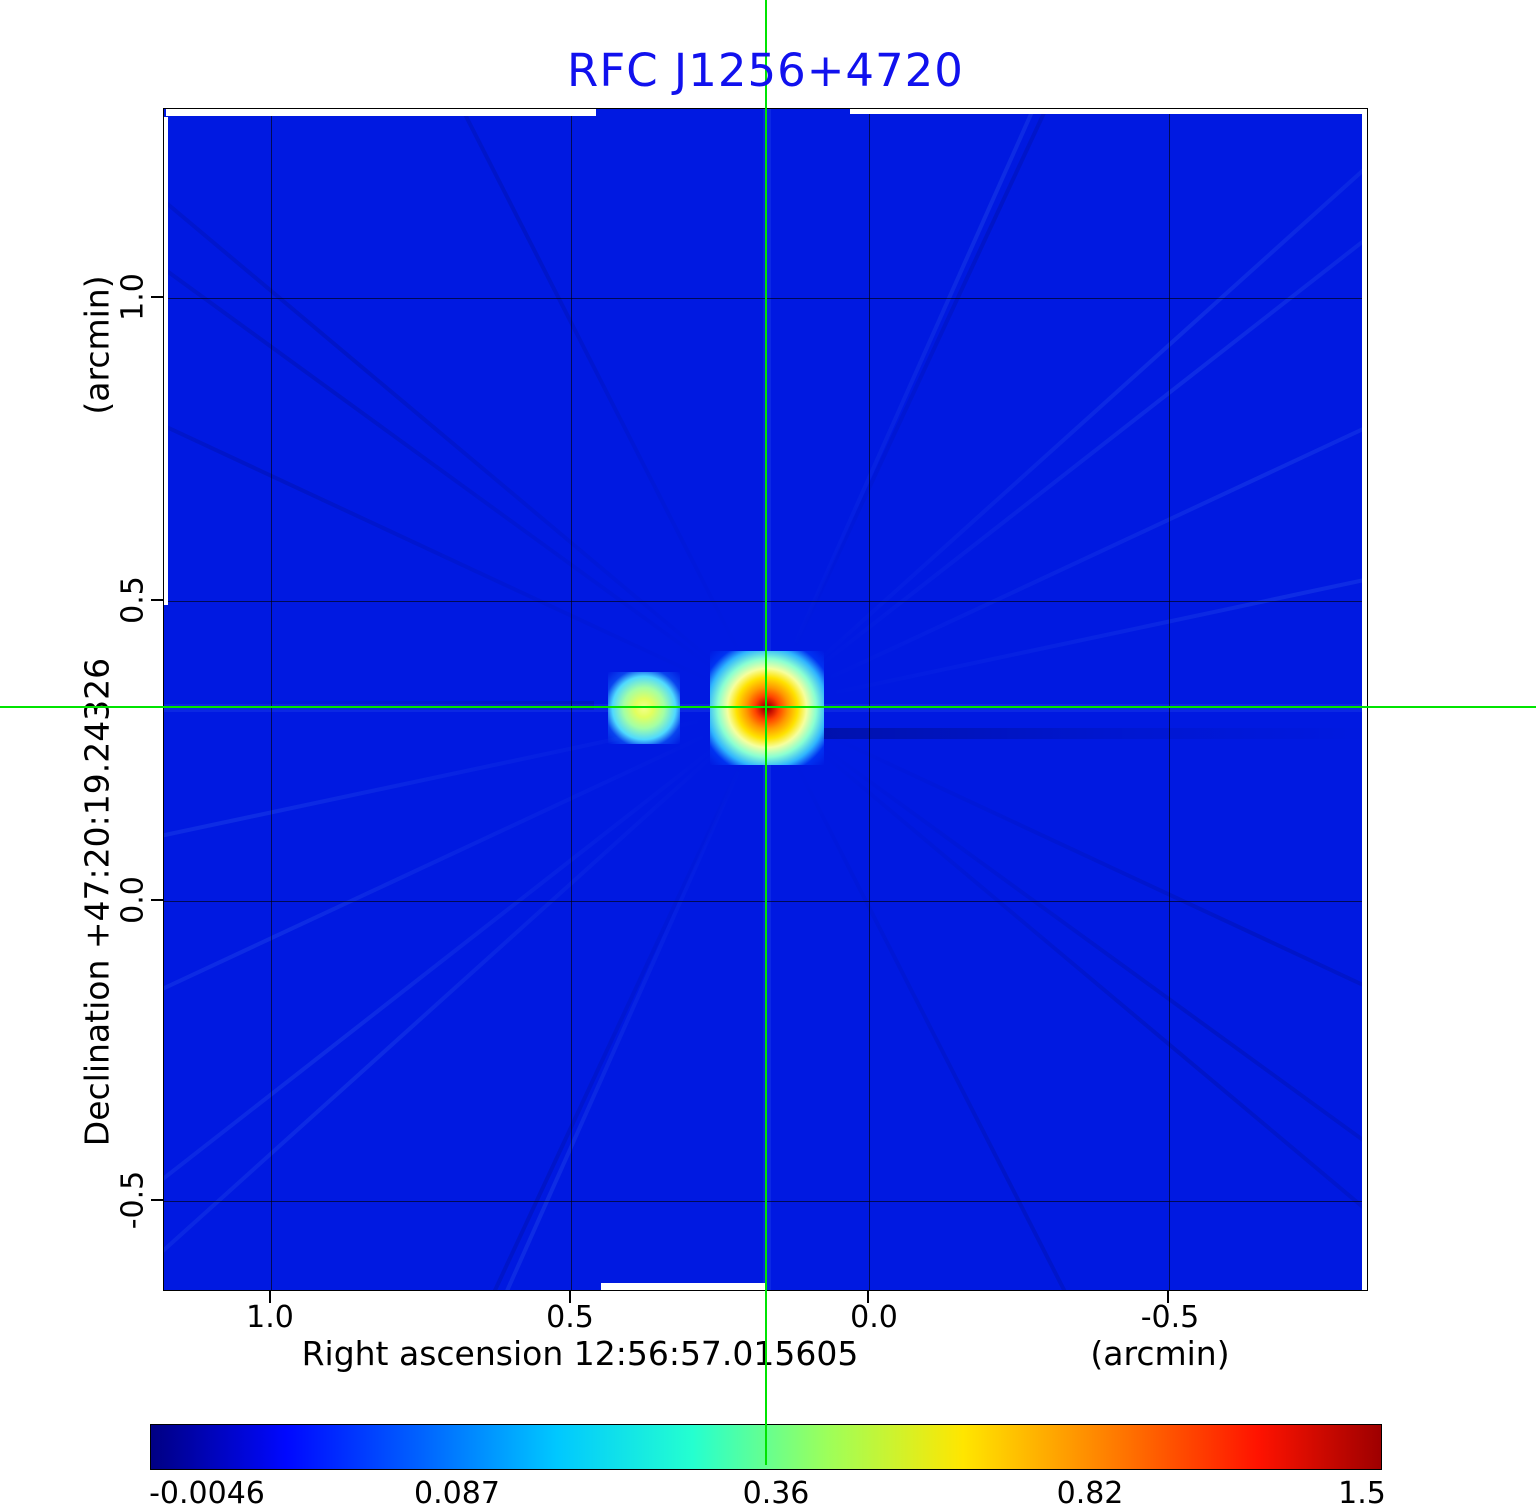 The width and height of the screenshot is (1536, 1511). What do you see at coordinates (133, 1200) in the screenshot?
I see `y-tick-label: -0.5` at bounding box center [133, 1200].